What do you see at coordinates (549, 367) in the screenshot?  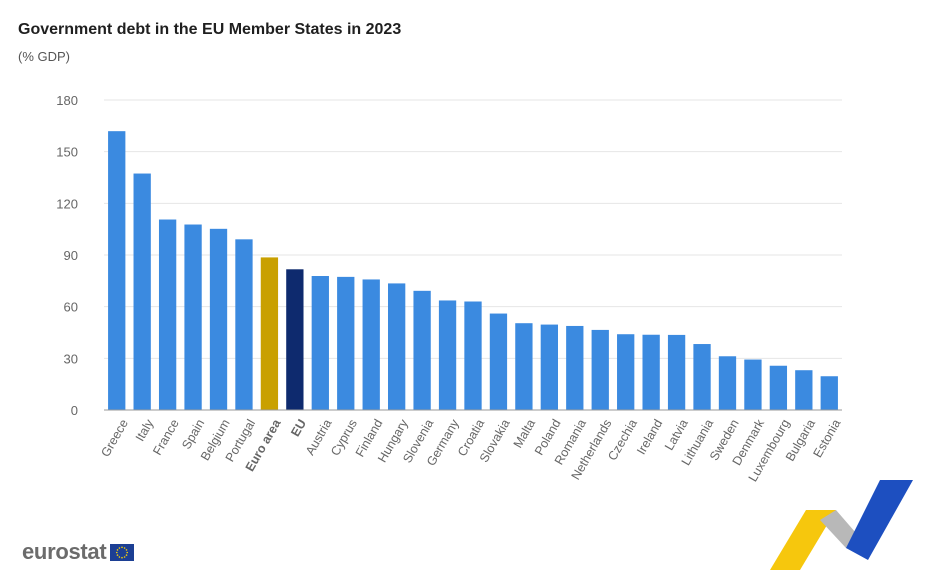 I see `bar-poland` at bounding box center [549, 367].